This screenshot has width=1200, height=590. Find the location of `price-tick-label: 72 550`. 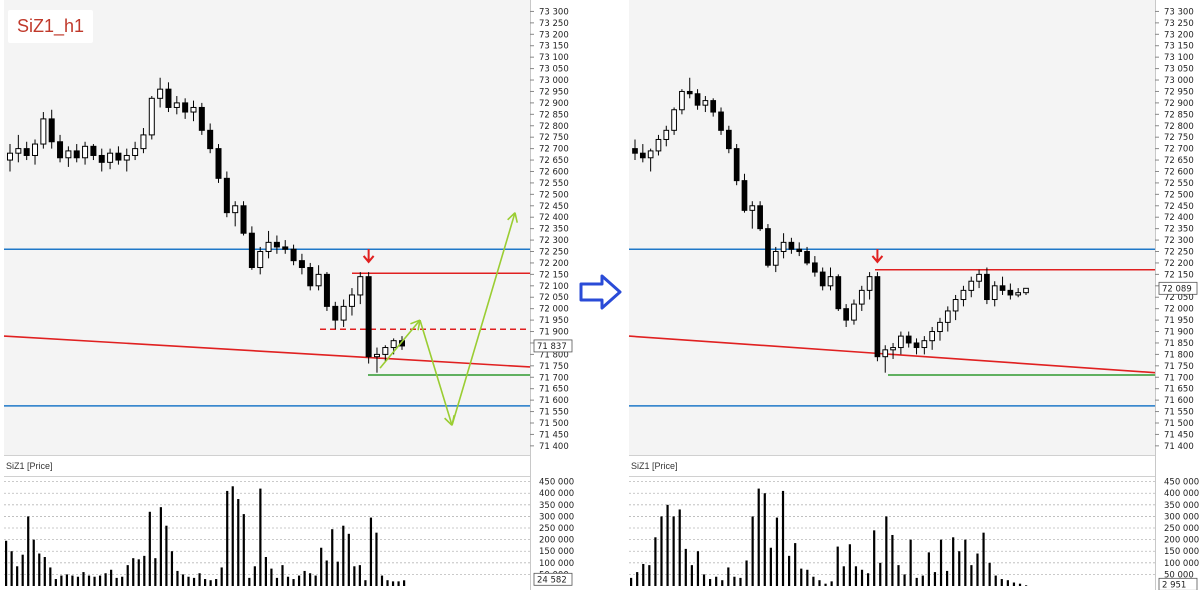

price-tick-label: 72 550 is located at coordinates (554, 184).